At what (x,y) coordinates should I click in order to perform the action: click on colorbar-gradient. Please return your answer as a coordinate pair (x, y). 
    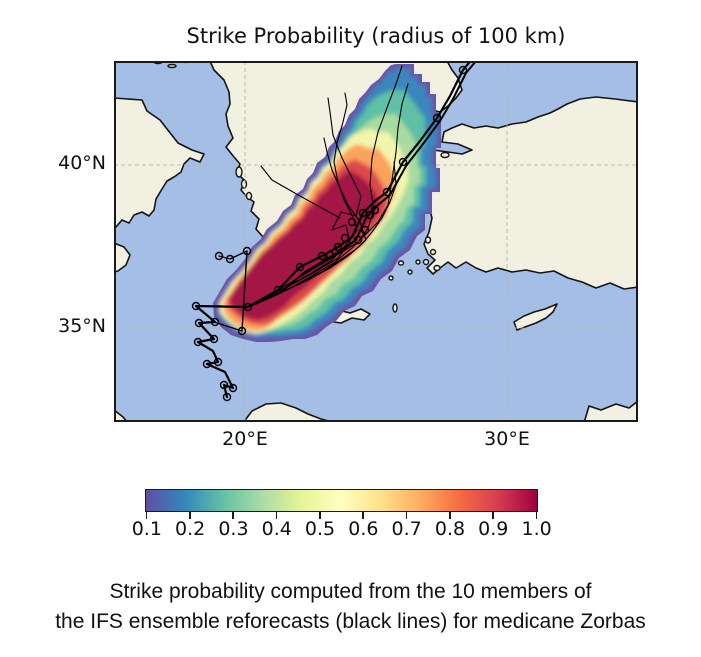
    Looking at the image, I should click on (341, 500).